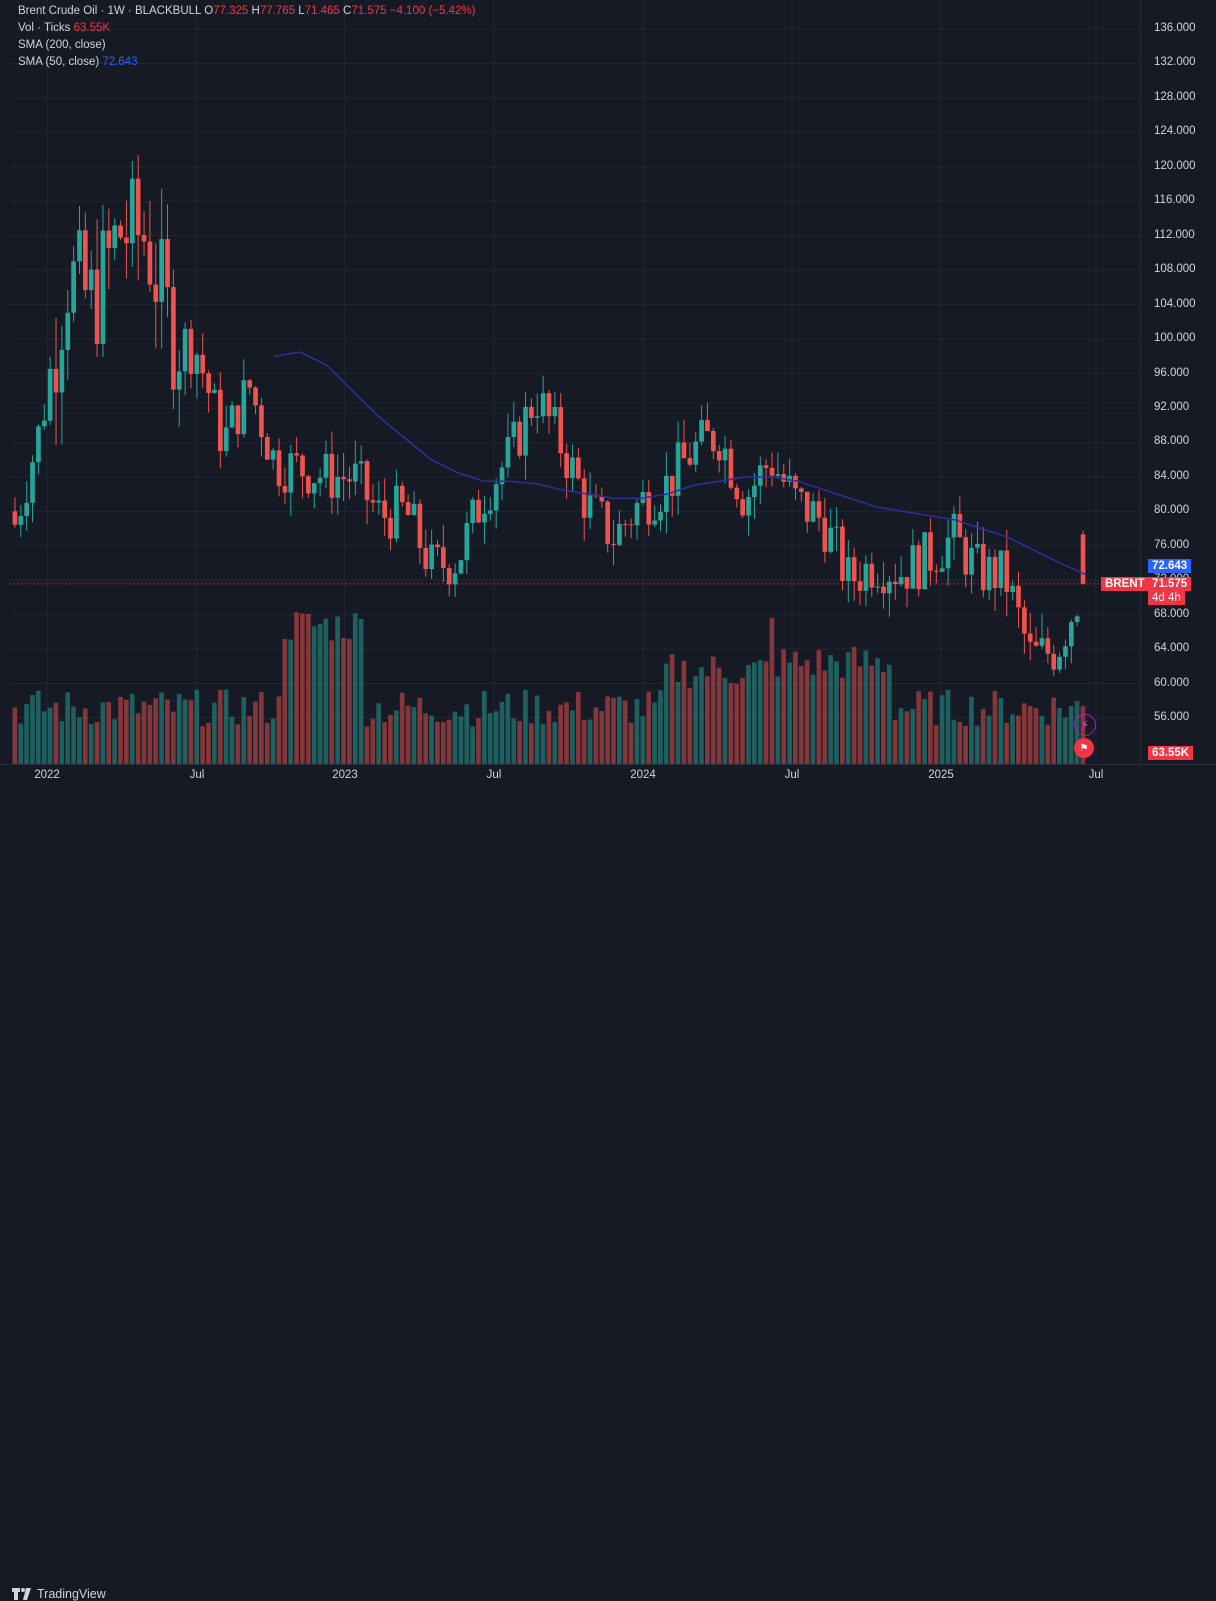 This screenshot has height=1601, width=1216. Describe the element at coordinates (1085, 725) in the screenshot. I see `alert-lightning-icon: ⚡` at that location.